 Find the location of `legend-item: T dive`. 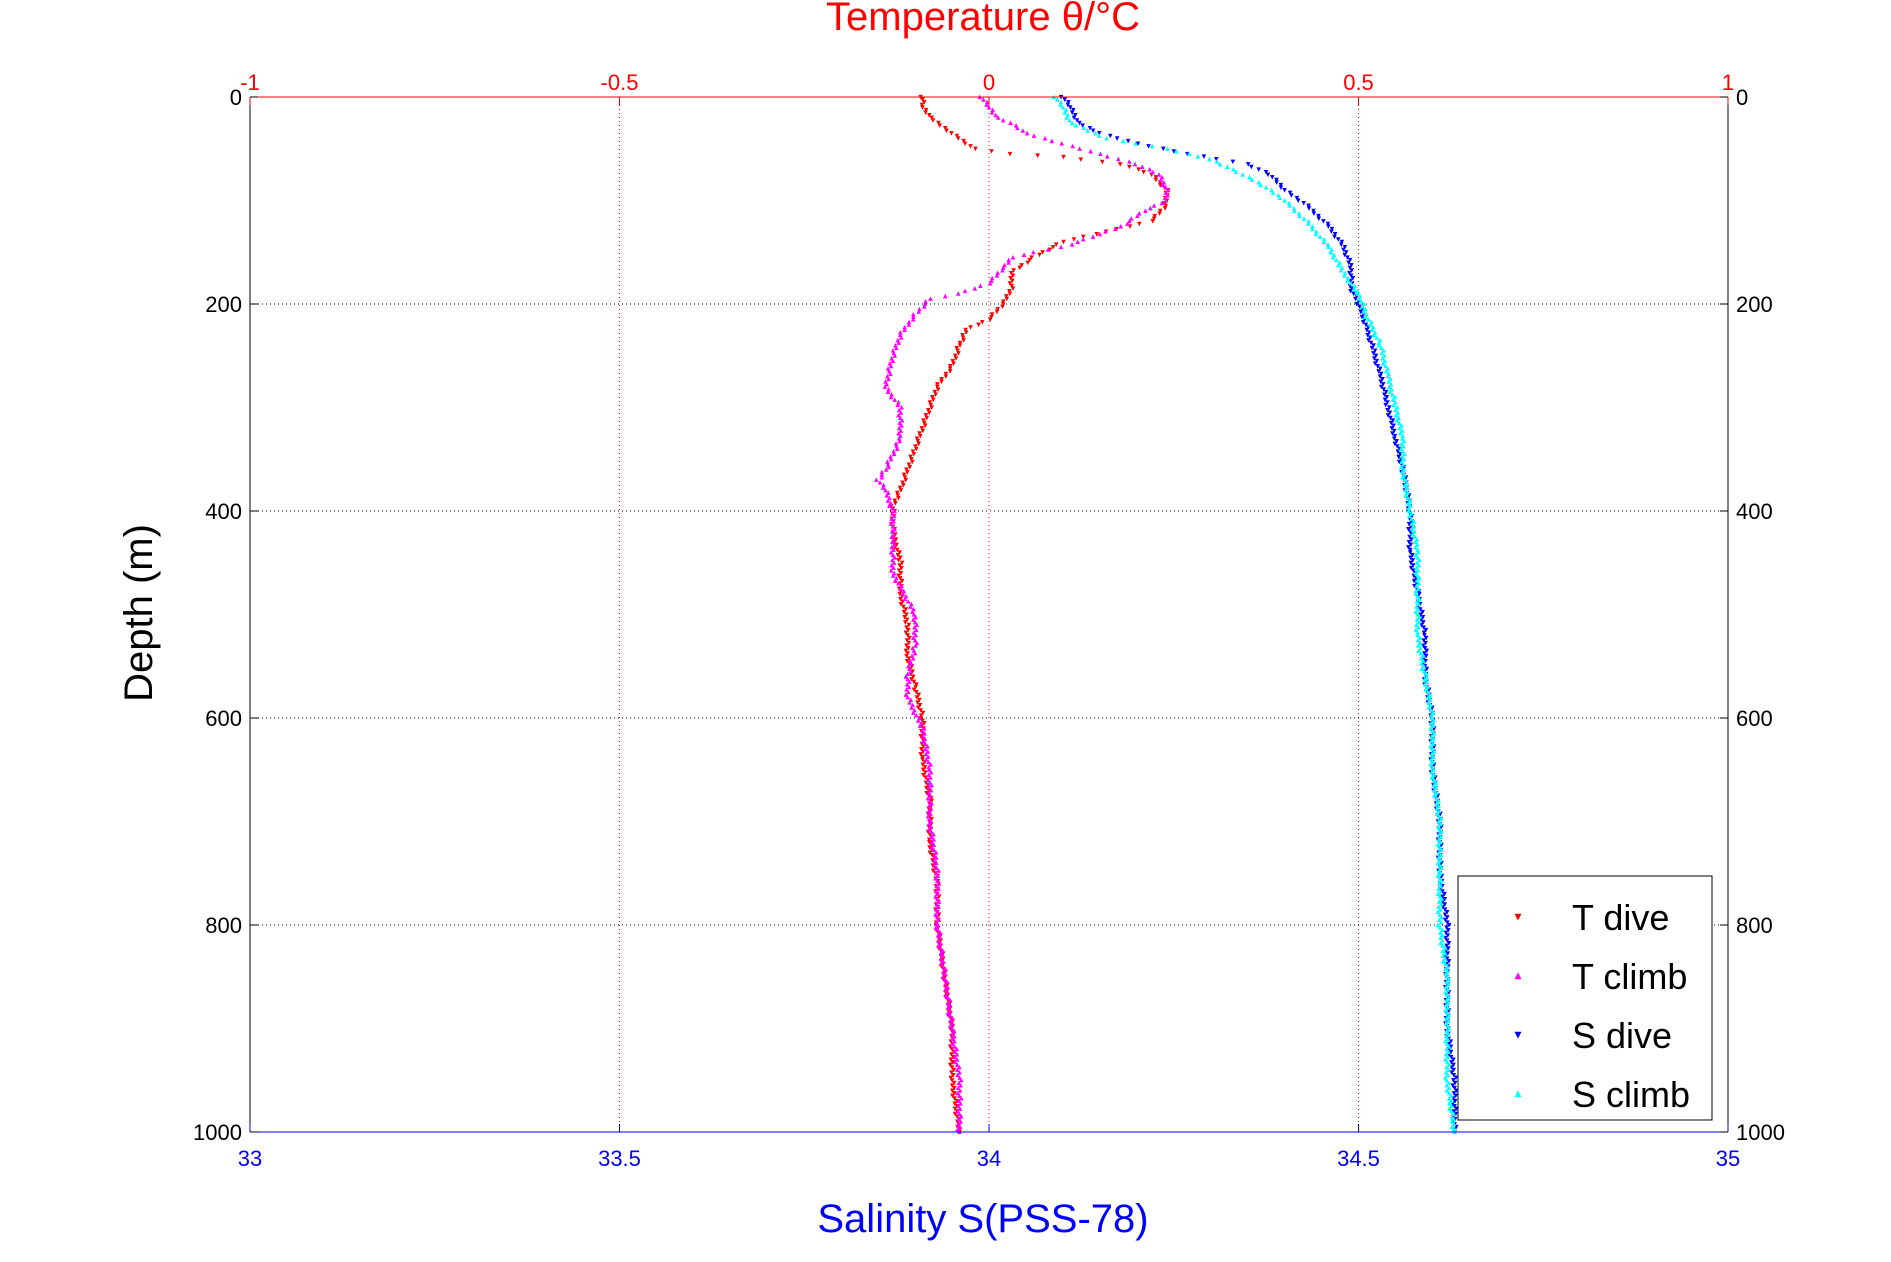

legend-item: T dive is located at coordinates (1591, 917).